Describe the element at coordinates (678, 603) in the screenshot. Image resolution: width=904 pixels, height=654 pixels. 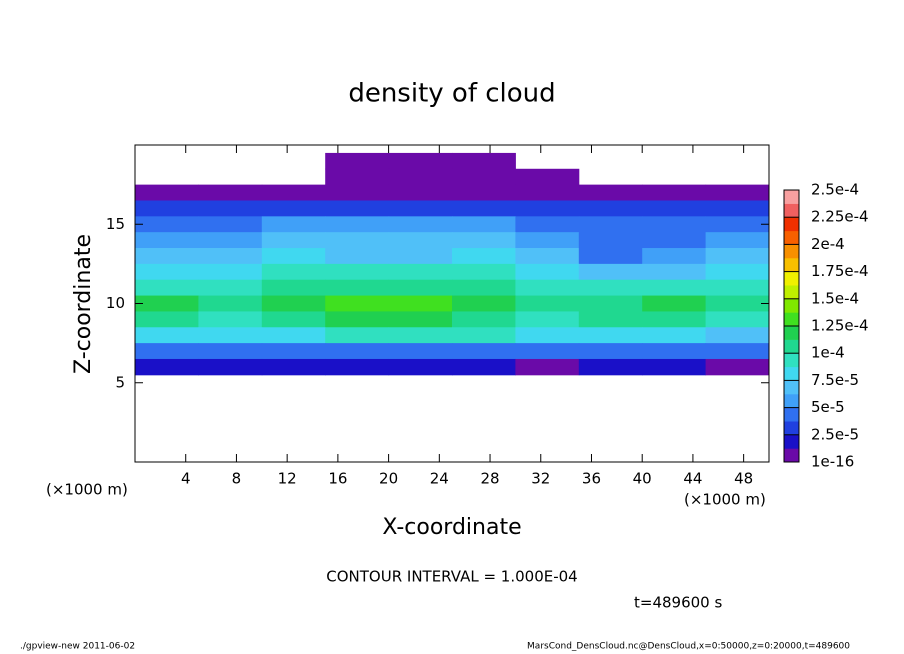
I see `time-note: t=489600 s` at that location.